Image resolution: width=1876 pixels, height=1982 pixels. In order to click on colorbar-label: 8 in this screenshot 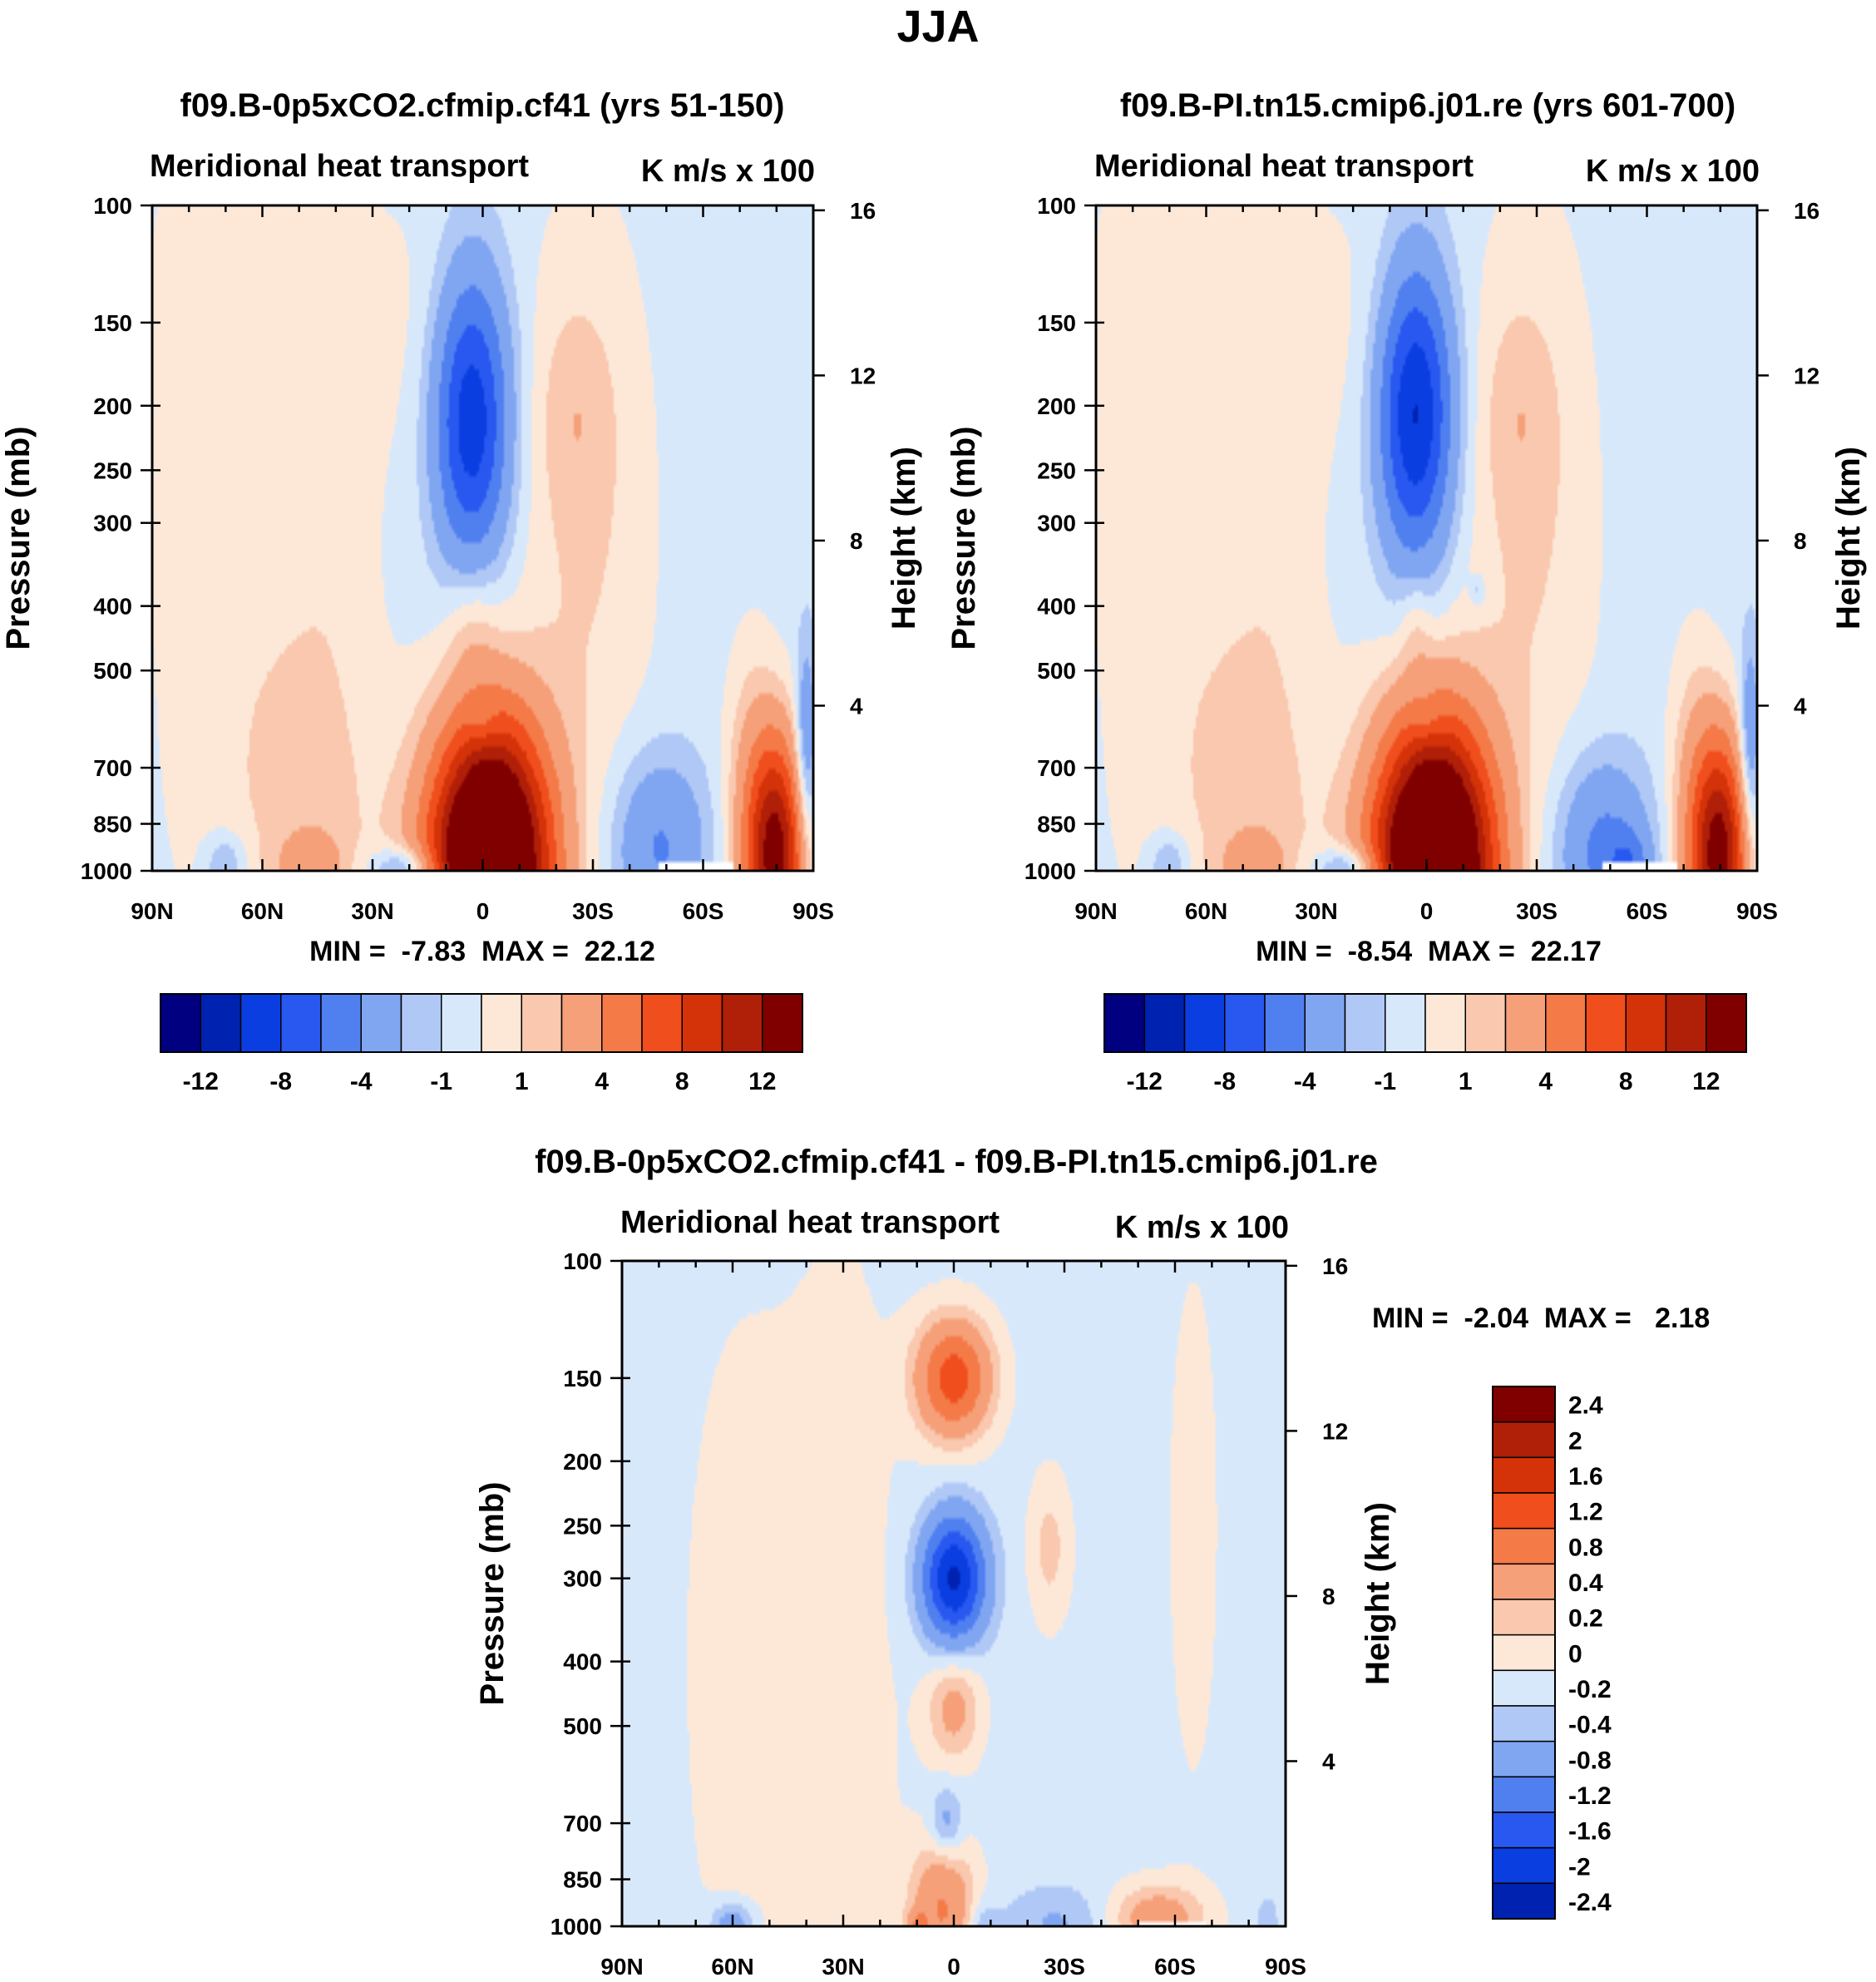, I will do `click(682, 1081)`.